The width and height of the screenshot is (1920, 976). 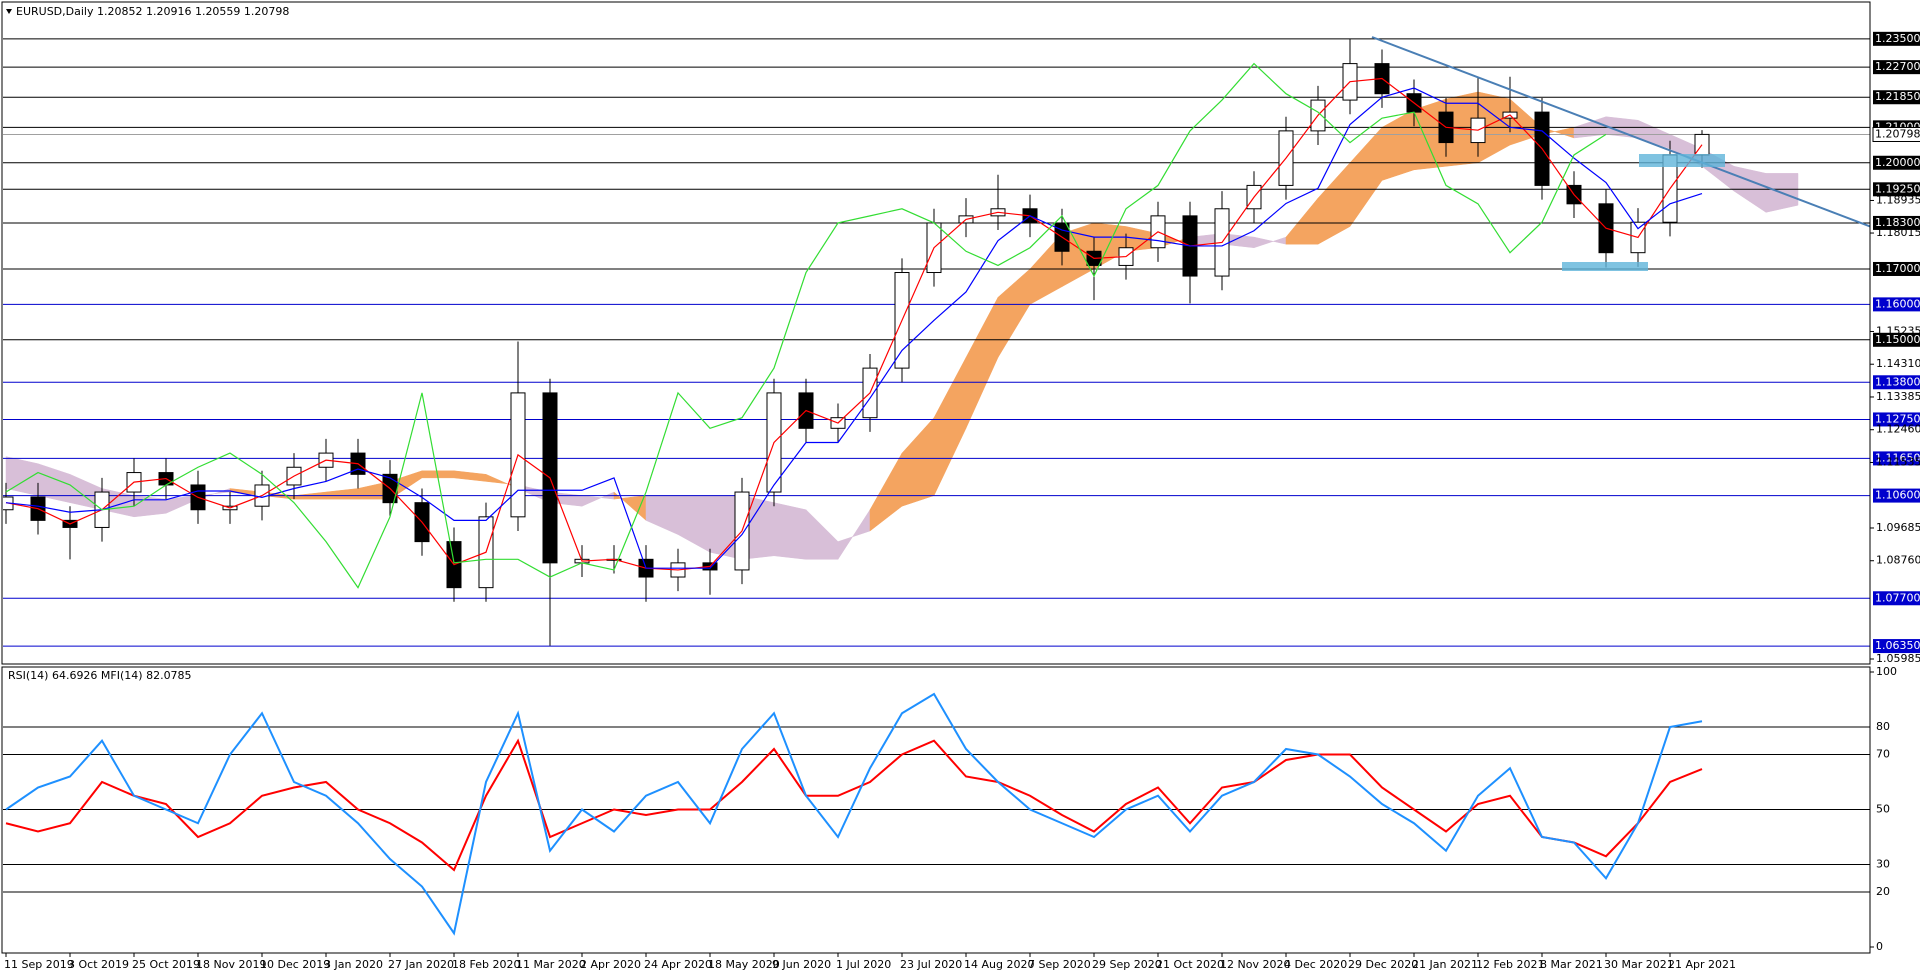 What do you see at coordinates (1879, 946) in the screenshot?
I see `y-tick-label: 0` at bounding box center [1879, 946].